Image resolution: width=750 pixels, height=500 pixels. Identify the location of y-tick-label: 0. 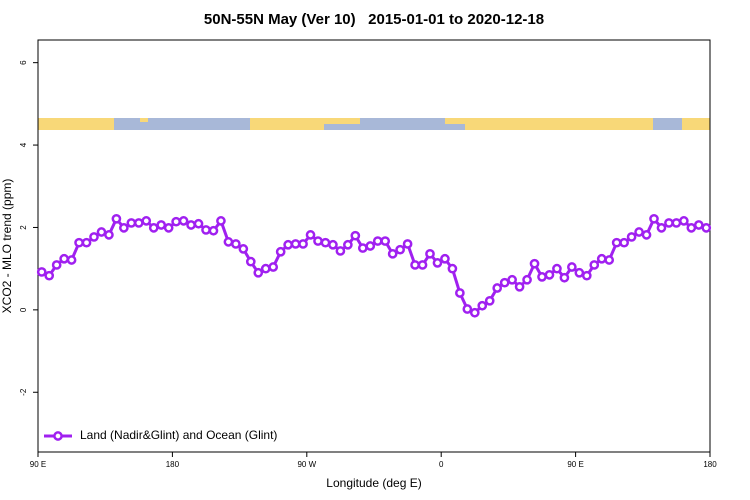
(23, 309).